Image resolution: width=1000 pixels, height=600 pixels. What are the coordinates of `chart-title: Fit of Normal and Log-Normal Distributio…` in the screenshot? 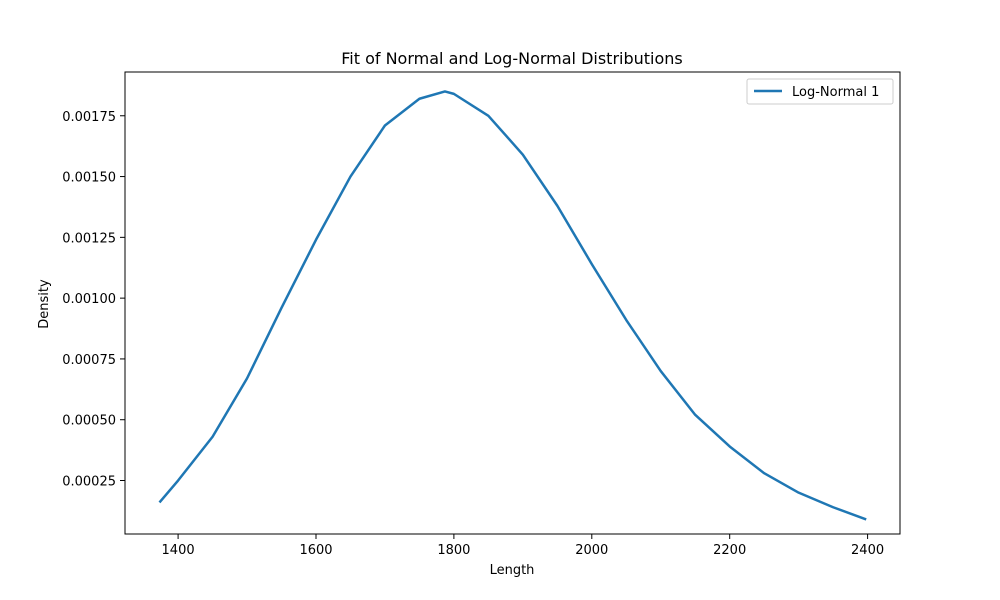 It's located at (512, 58).